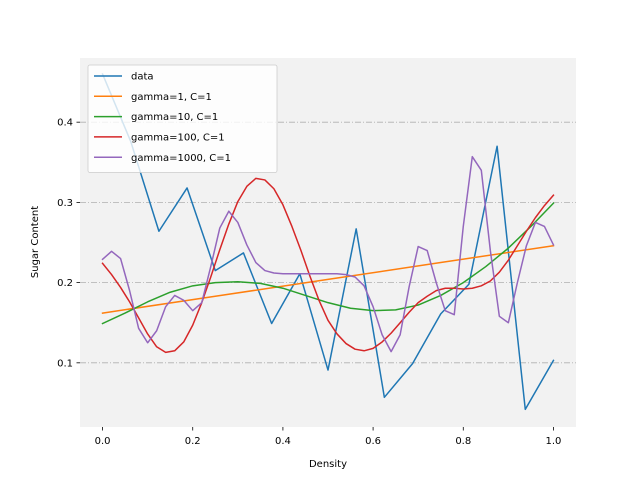 The height and width of the screenshot is (480, 640). What do you see at coordinates (373, 441) in the screenshot?
I see `x-tick-label: 0.6` at bounding box center [373, 441].